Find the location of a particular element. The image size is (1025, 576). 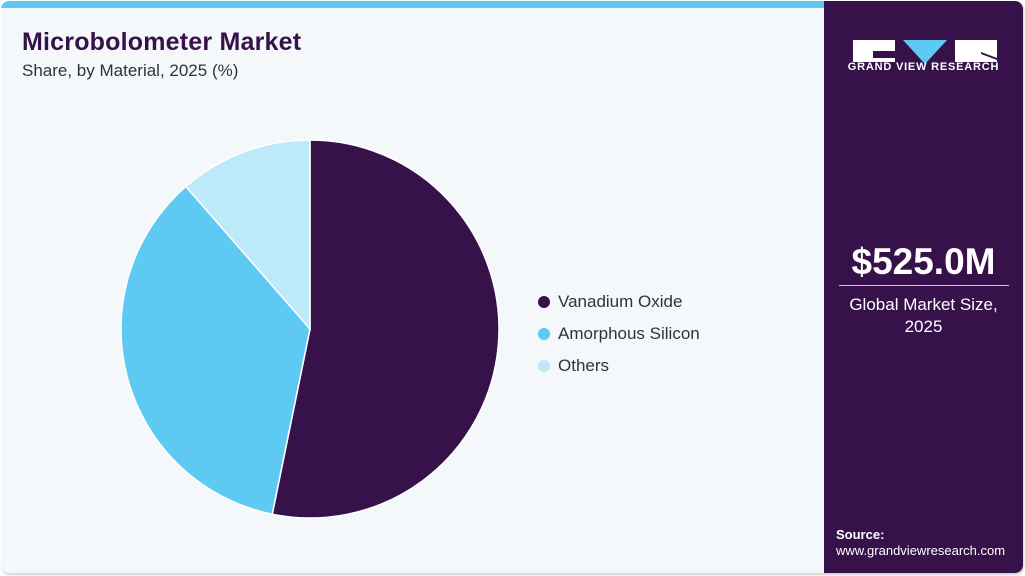

source-label: Source: is located at coordinates (860, 534).